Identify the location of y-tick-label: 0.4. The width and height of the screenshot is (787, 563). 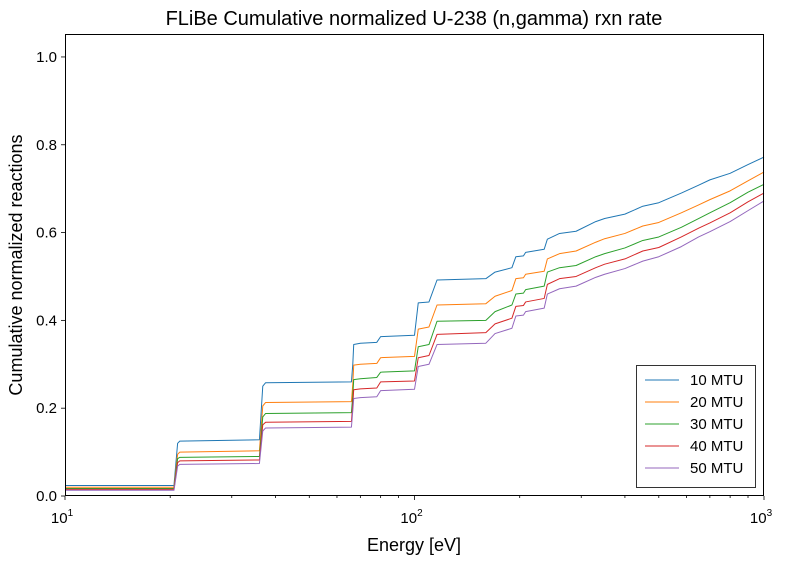
(46, 320).